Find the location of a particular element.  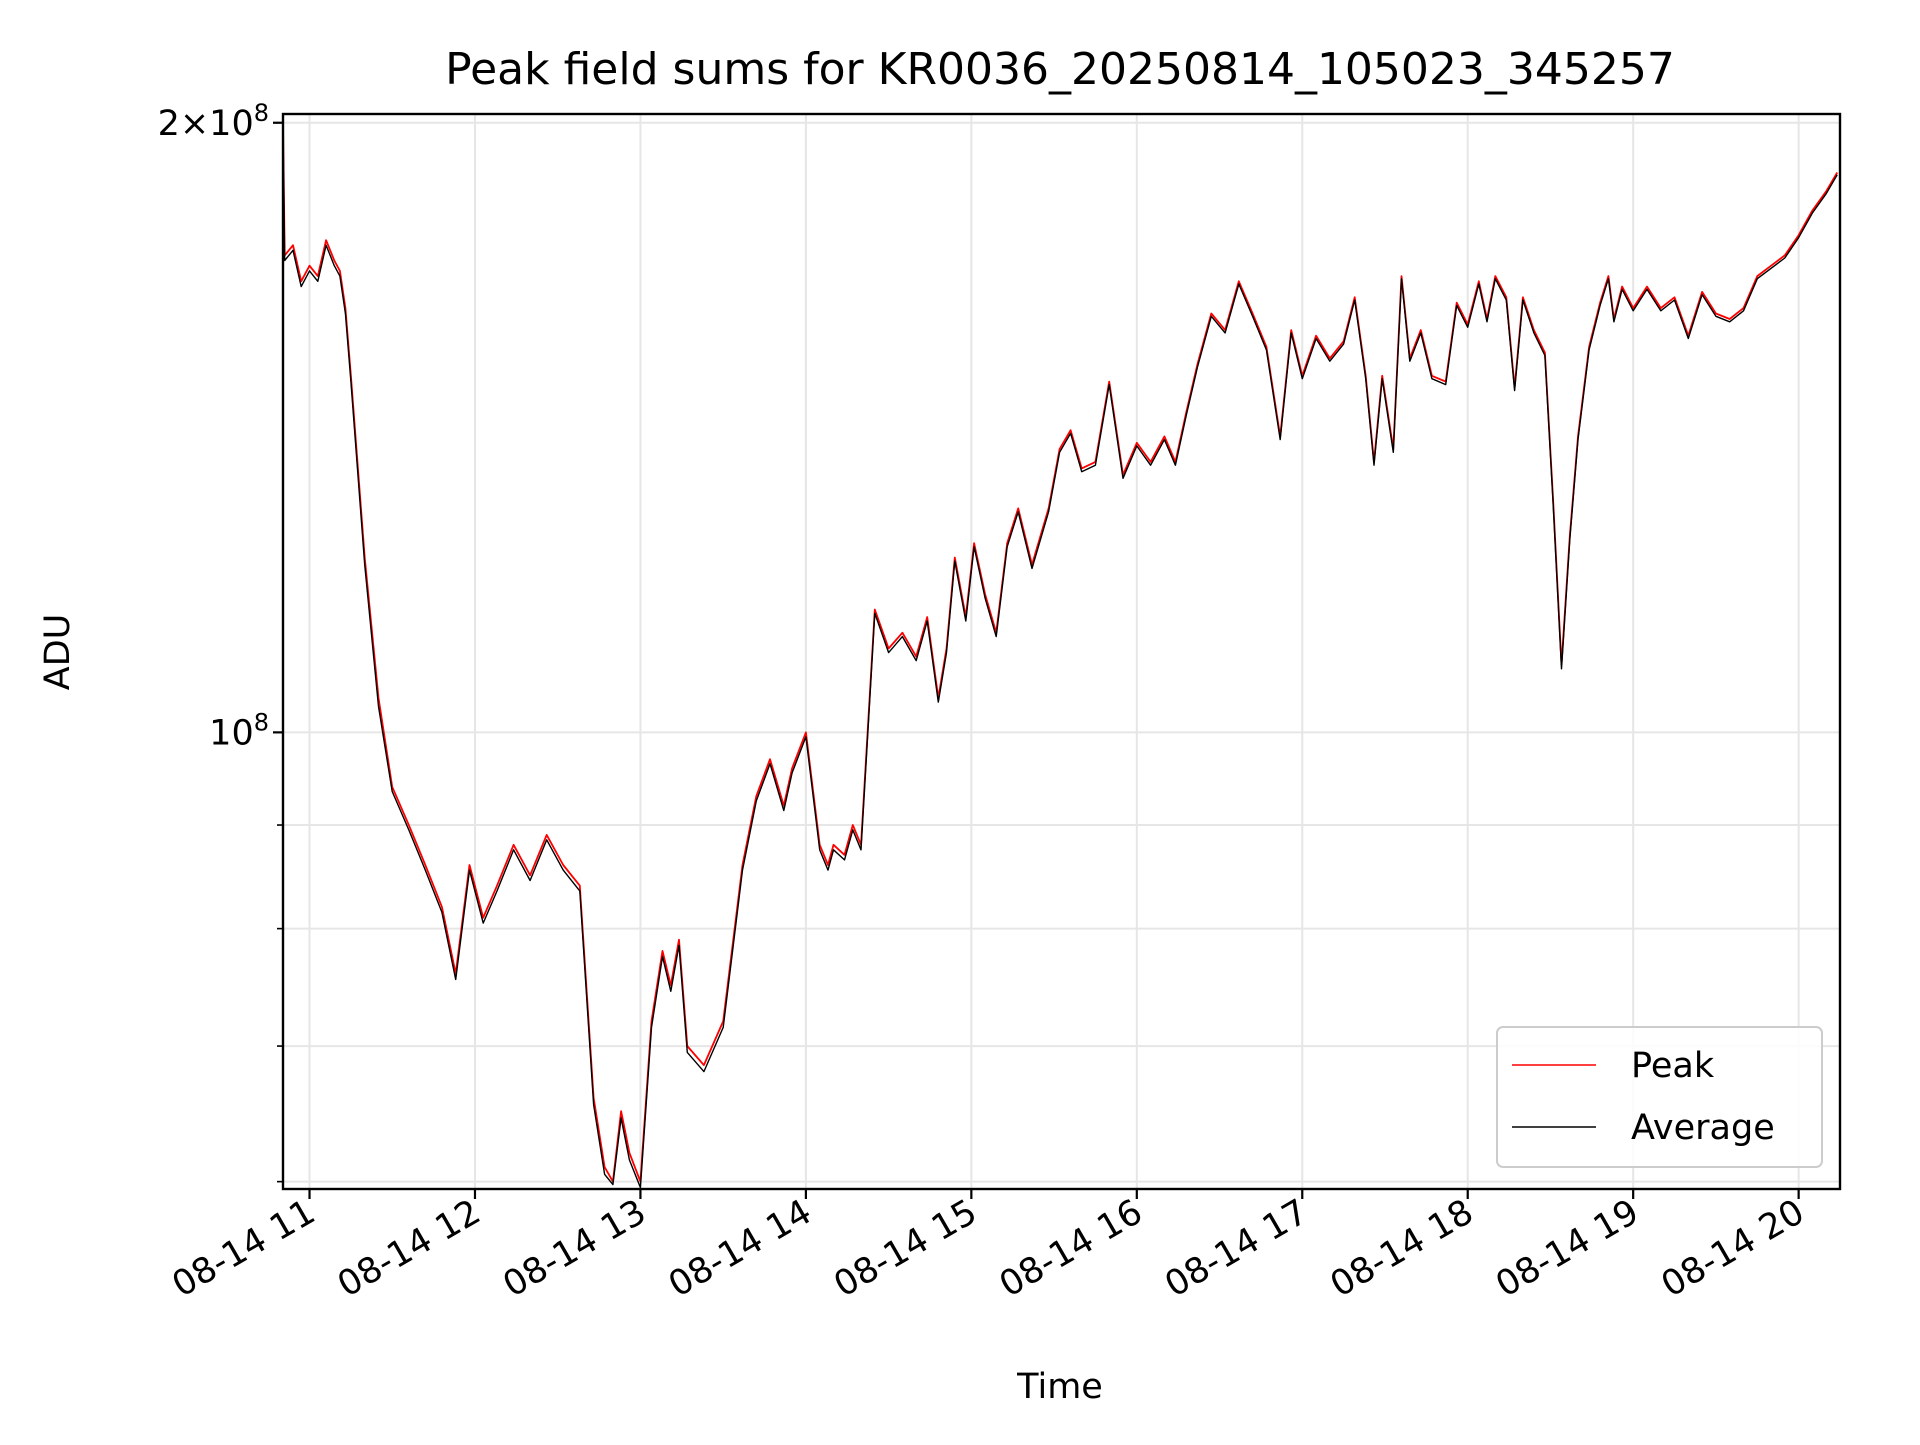

legend-label-average: Average is located at coordinates (1703, 1128).